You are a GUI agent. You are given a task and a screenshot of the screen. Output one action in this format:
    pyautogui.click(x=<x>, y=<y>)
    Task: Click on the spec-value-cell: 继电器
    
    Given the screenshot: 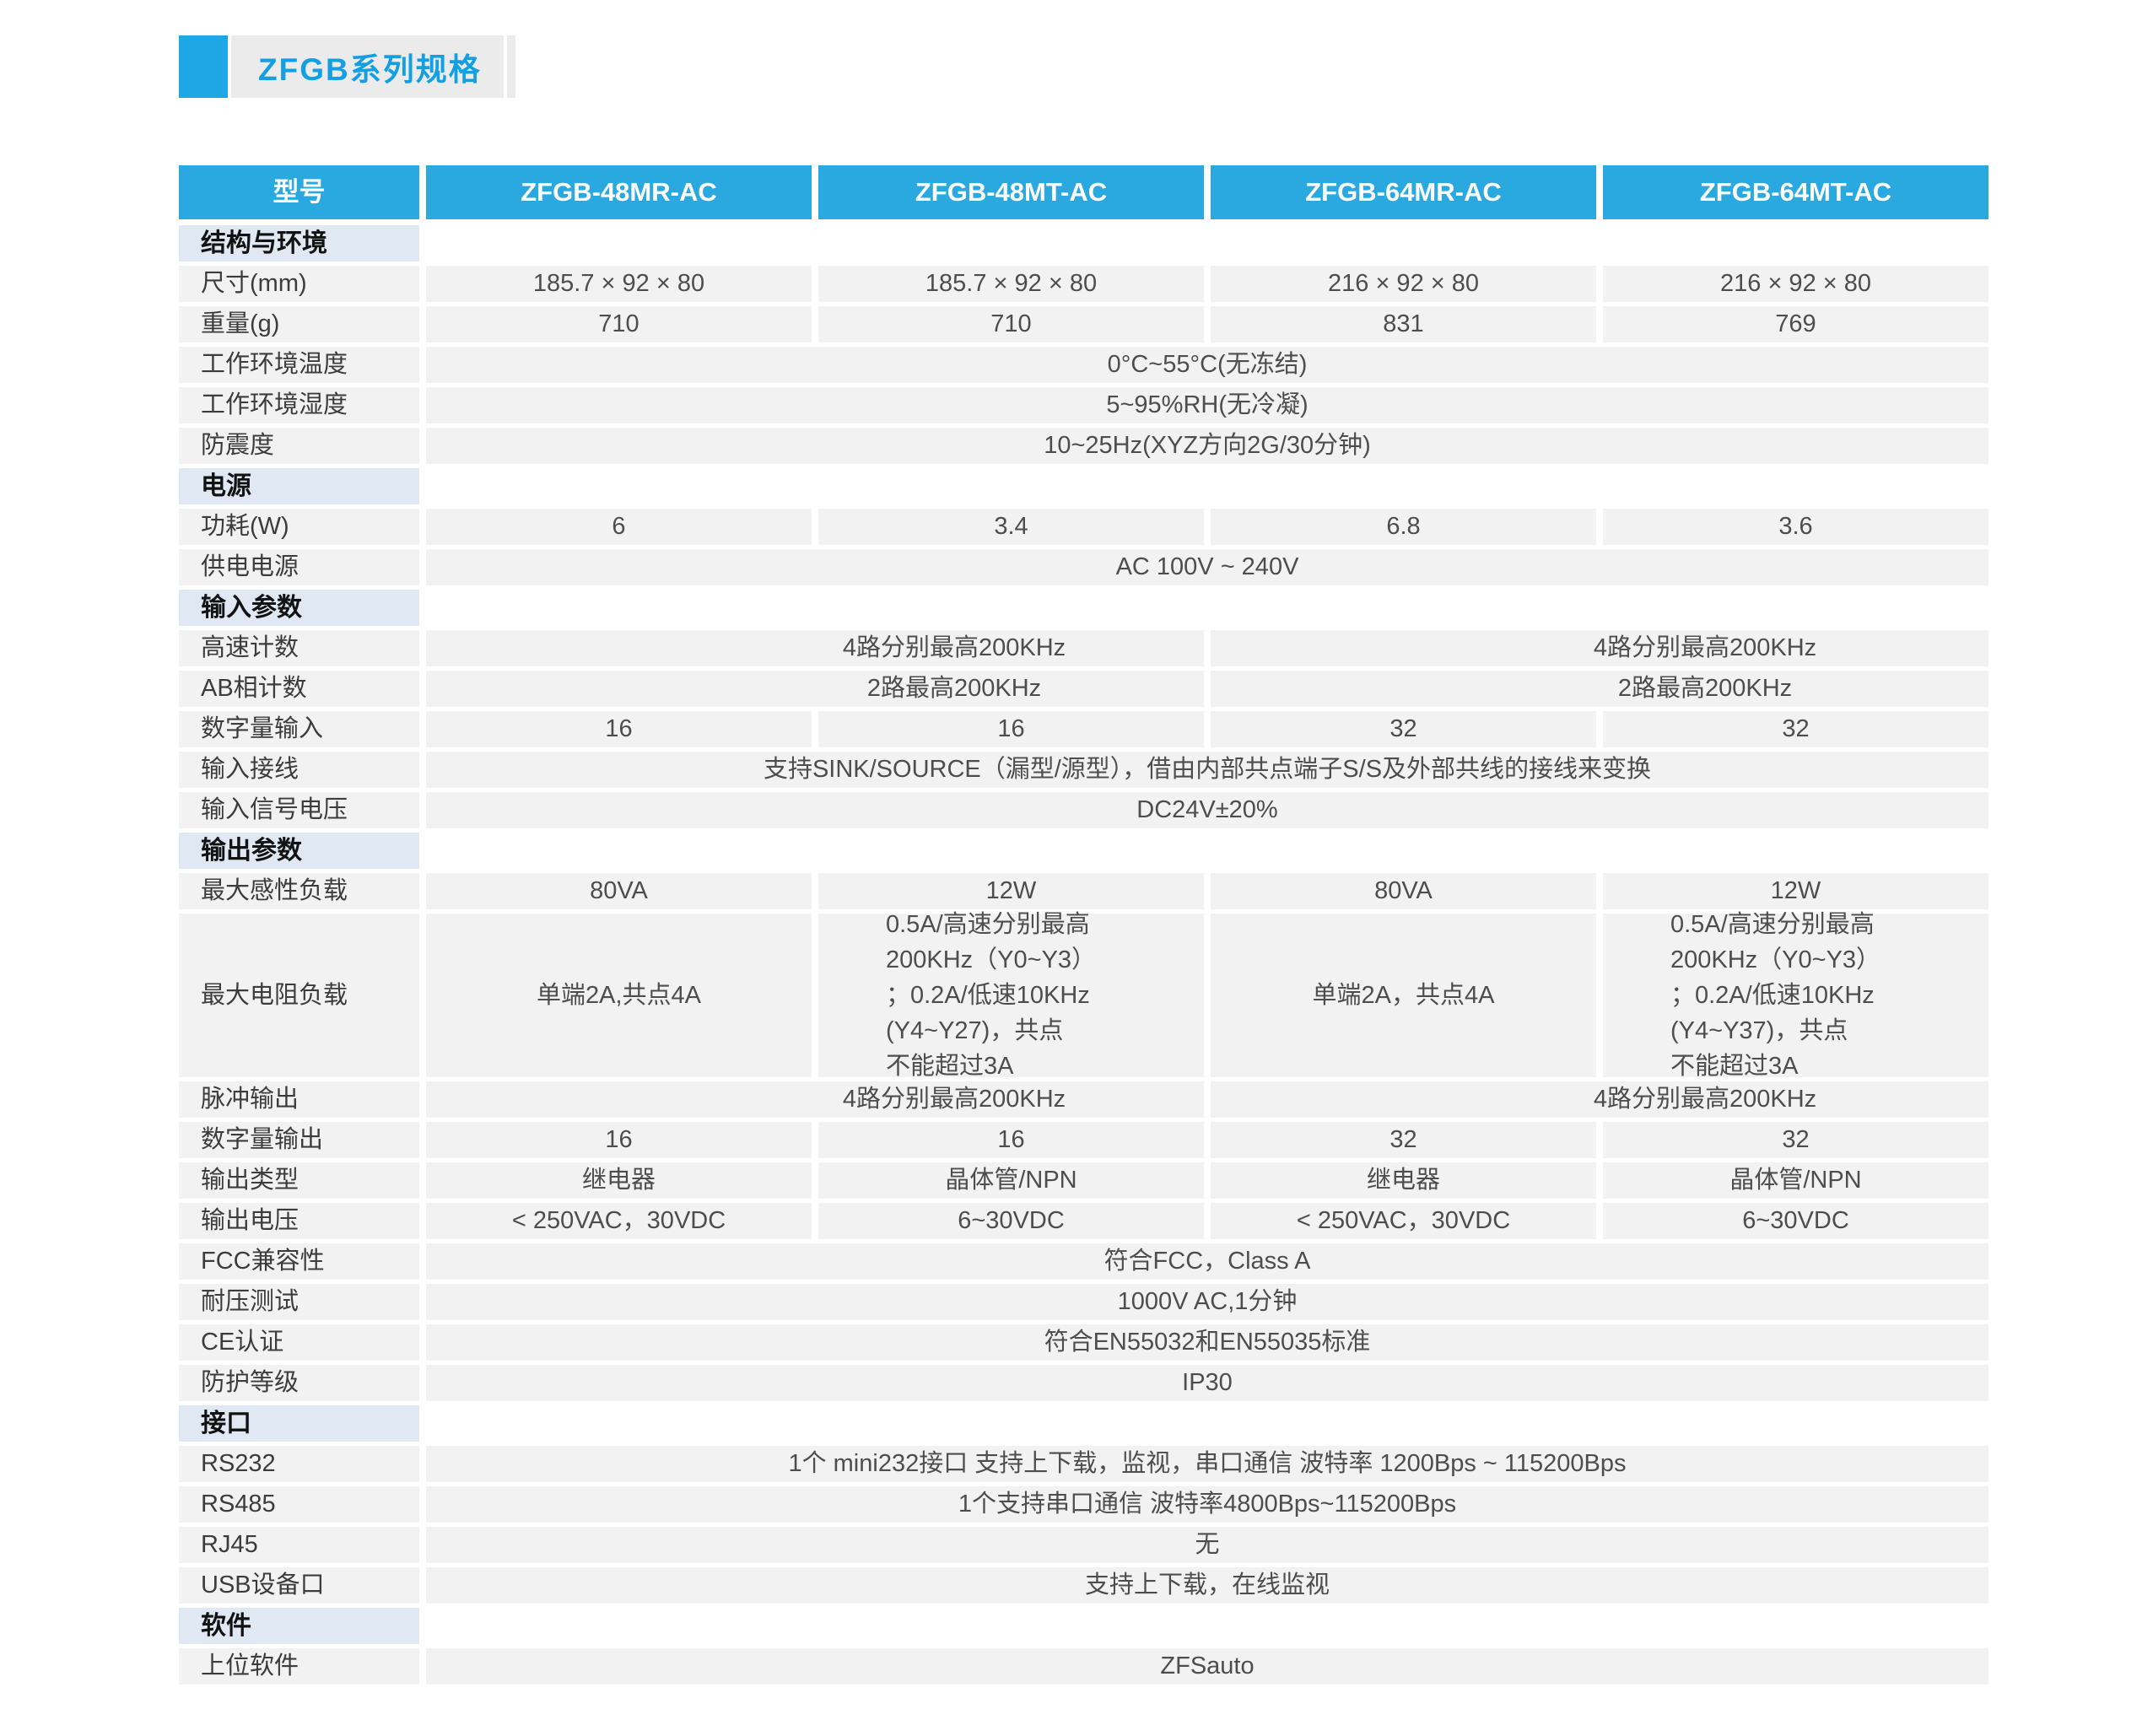 What is the action you would take?
    pyautogui.click(x=1403, y=1181)
    